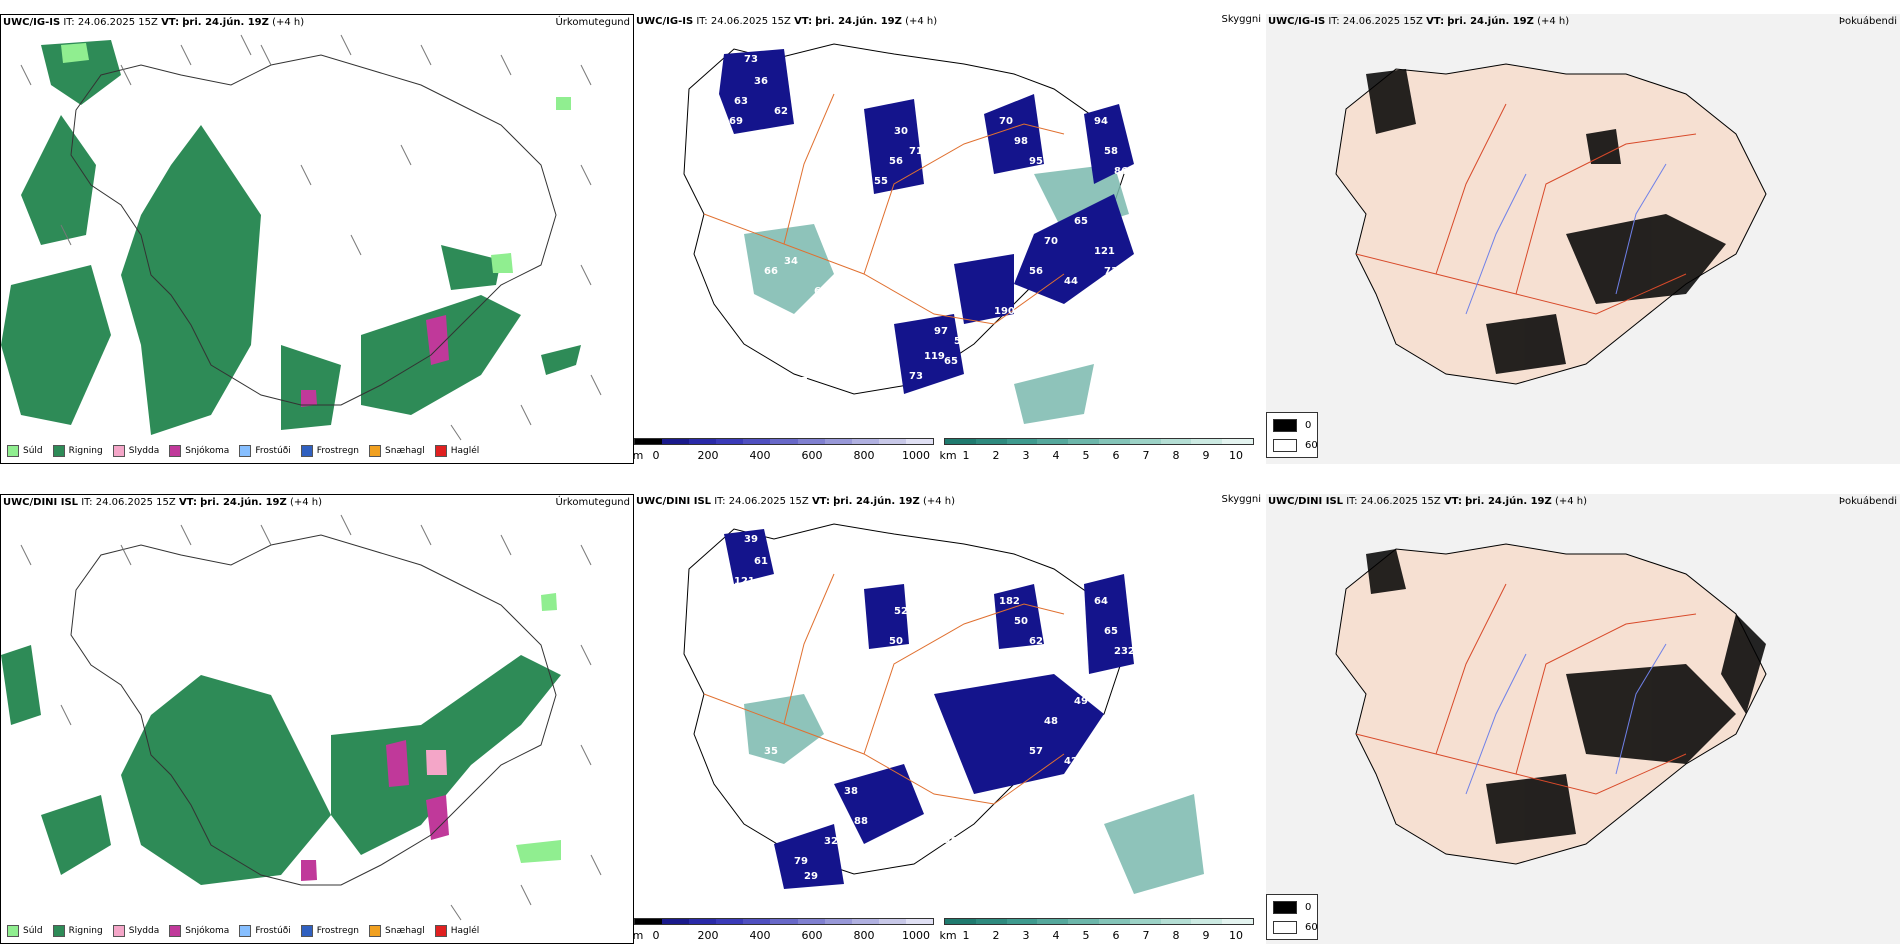  Describe the element at coordinates (851, 791) in the screenshot. I see `cloud-base-value: 38` at that location.